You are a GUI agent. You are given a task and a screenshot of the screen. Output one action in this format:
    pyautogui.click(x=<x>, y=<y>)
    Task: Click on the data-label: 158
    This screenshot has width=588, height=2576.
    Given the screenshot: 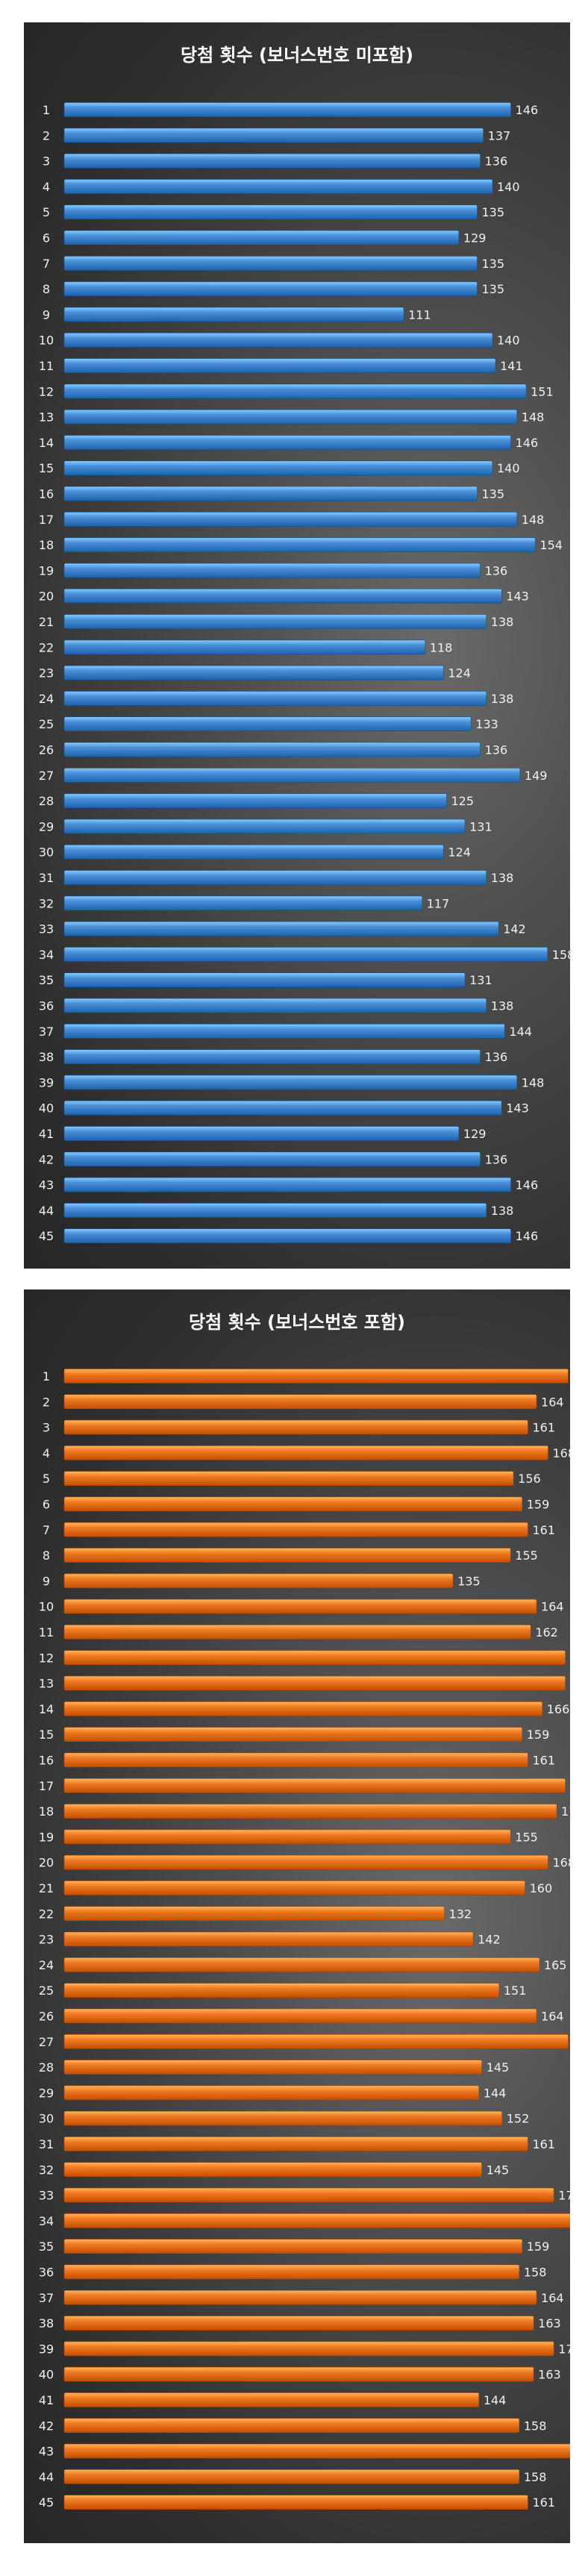 What is the action you would take?
    pyautogui.click(x=535, y=2477)
    